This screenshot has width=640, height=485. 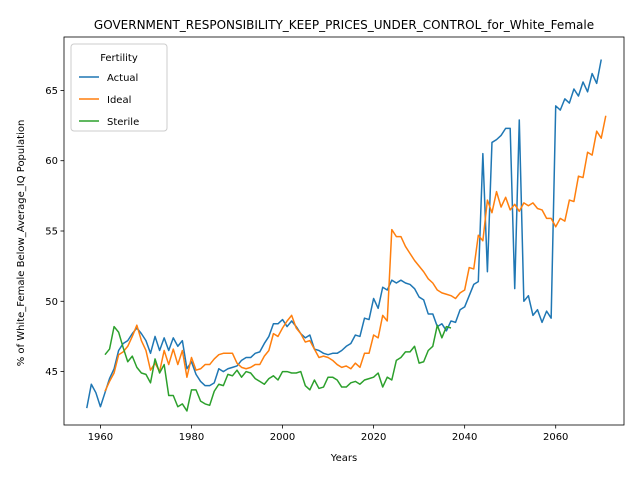 What do you see at coordinates (191, 437) in the screenshot?
I see `x-tick-label: 1980` at bounding box center [191, 437].